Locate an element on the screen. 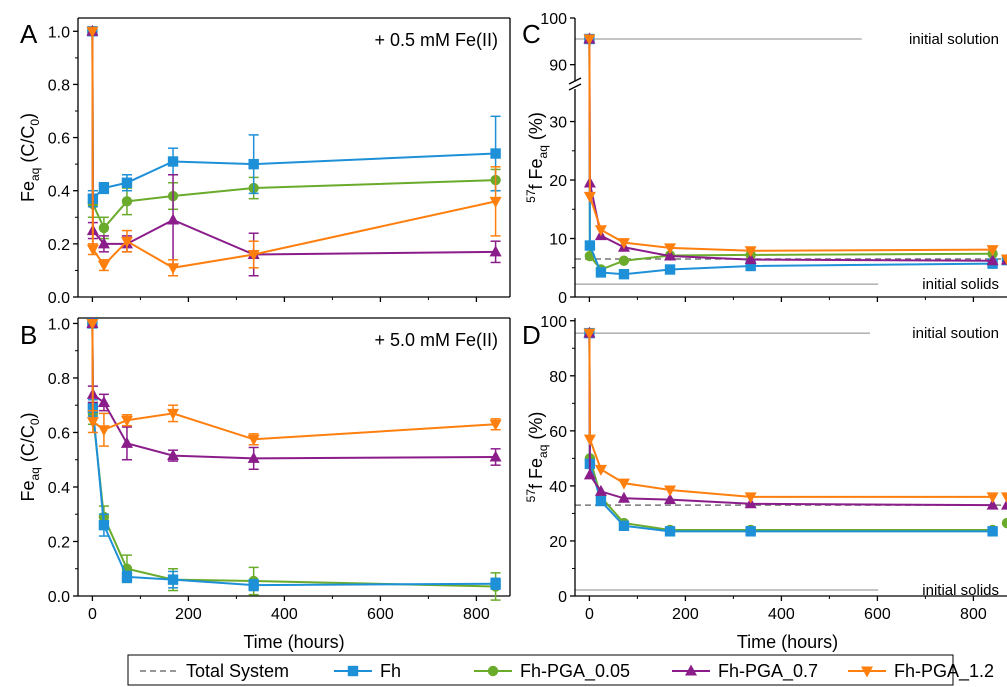  y-tick-label: 0.4 is located at coordinates (59, 192).